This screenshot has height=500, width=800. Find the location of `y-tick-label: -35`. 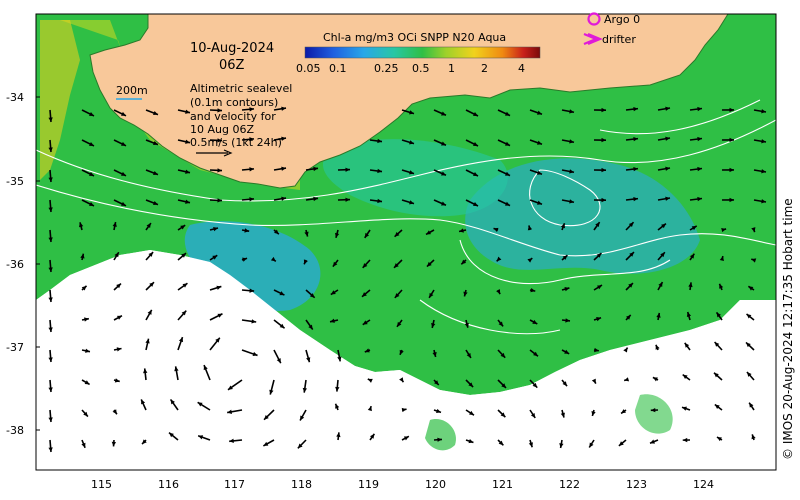

y-tick-label: -35 is located at coordinates (15, 181).